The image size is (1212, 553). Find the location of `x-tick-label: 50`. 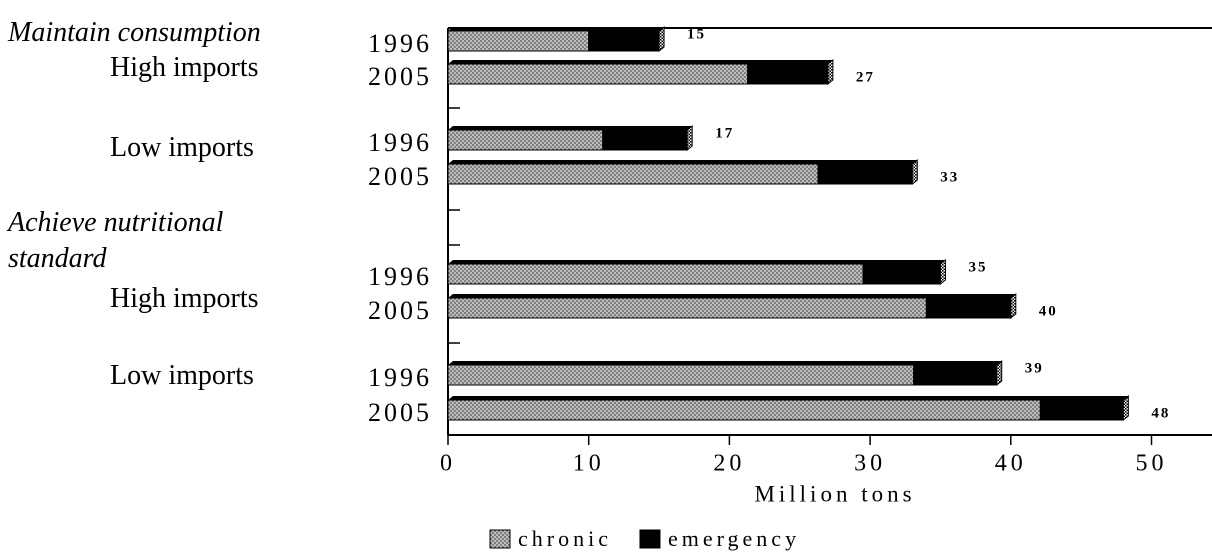

x-tick-label: 50 is located at coordinates (1151, 464).